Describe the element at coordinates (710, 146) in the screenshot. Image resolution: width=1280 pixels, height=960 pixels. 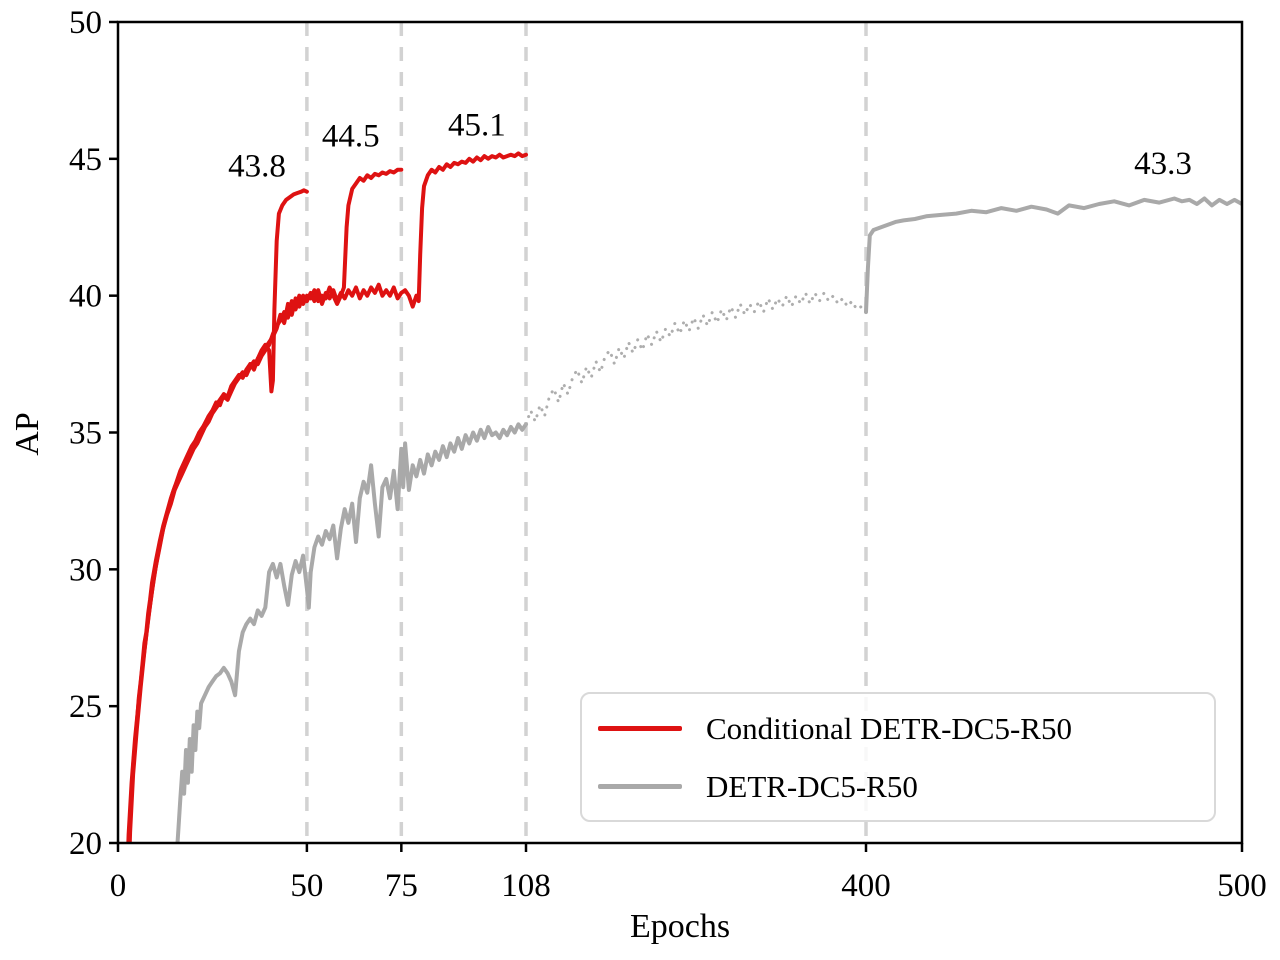
I see `annotations: 43.8 44.5 45.1 43.3` at that location.